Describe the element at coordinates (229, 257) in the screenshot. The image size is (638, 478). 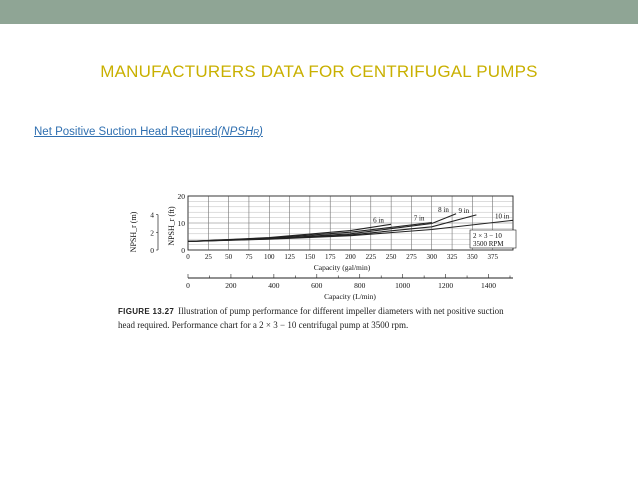
I see `tick-label-gal: 50` at that location.